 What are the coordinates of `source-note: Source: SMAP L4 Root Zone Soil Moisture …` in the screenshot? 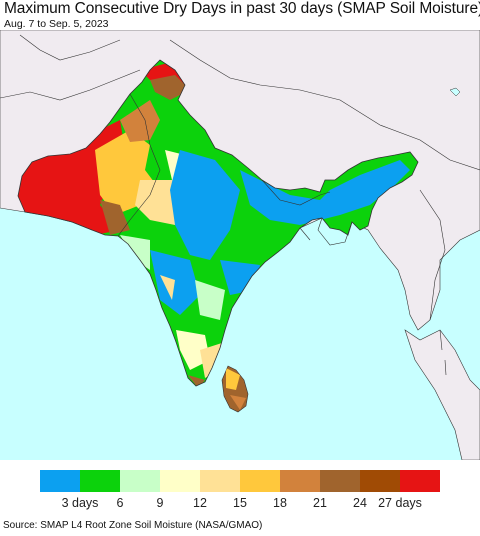 It's located at (133, 525).